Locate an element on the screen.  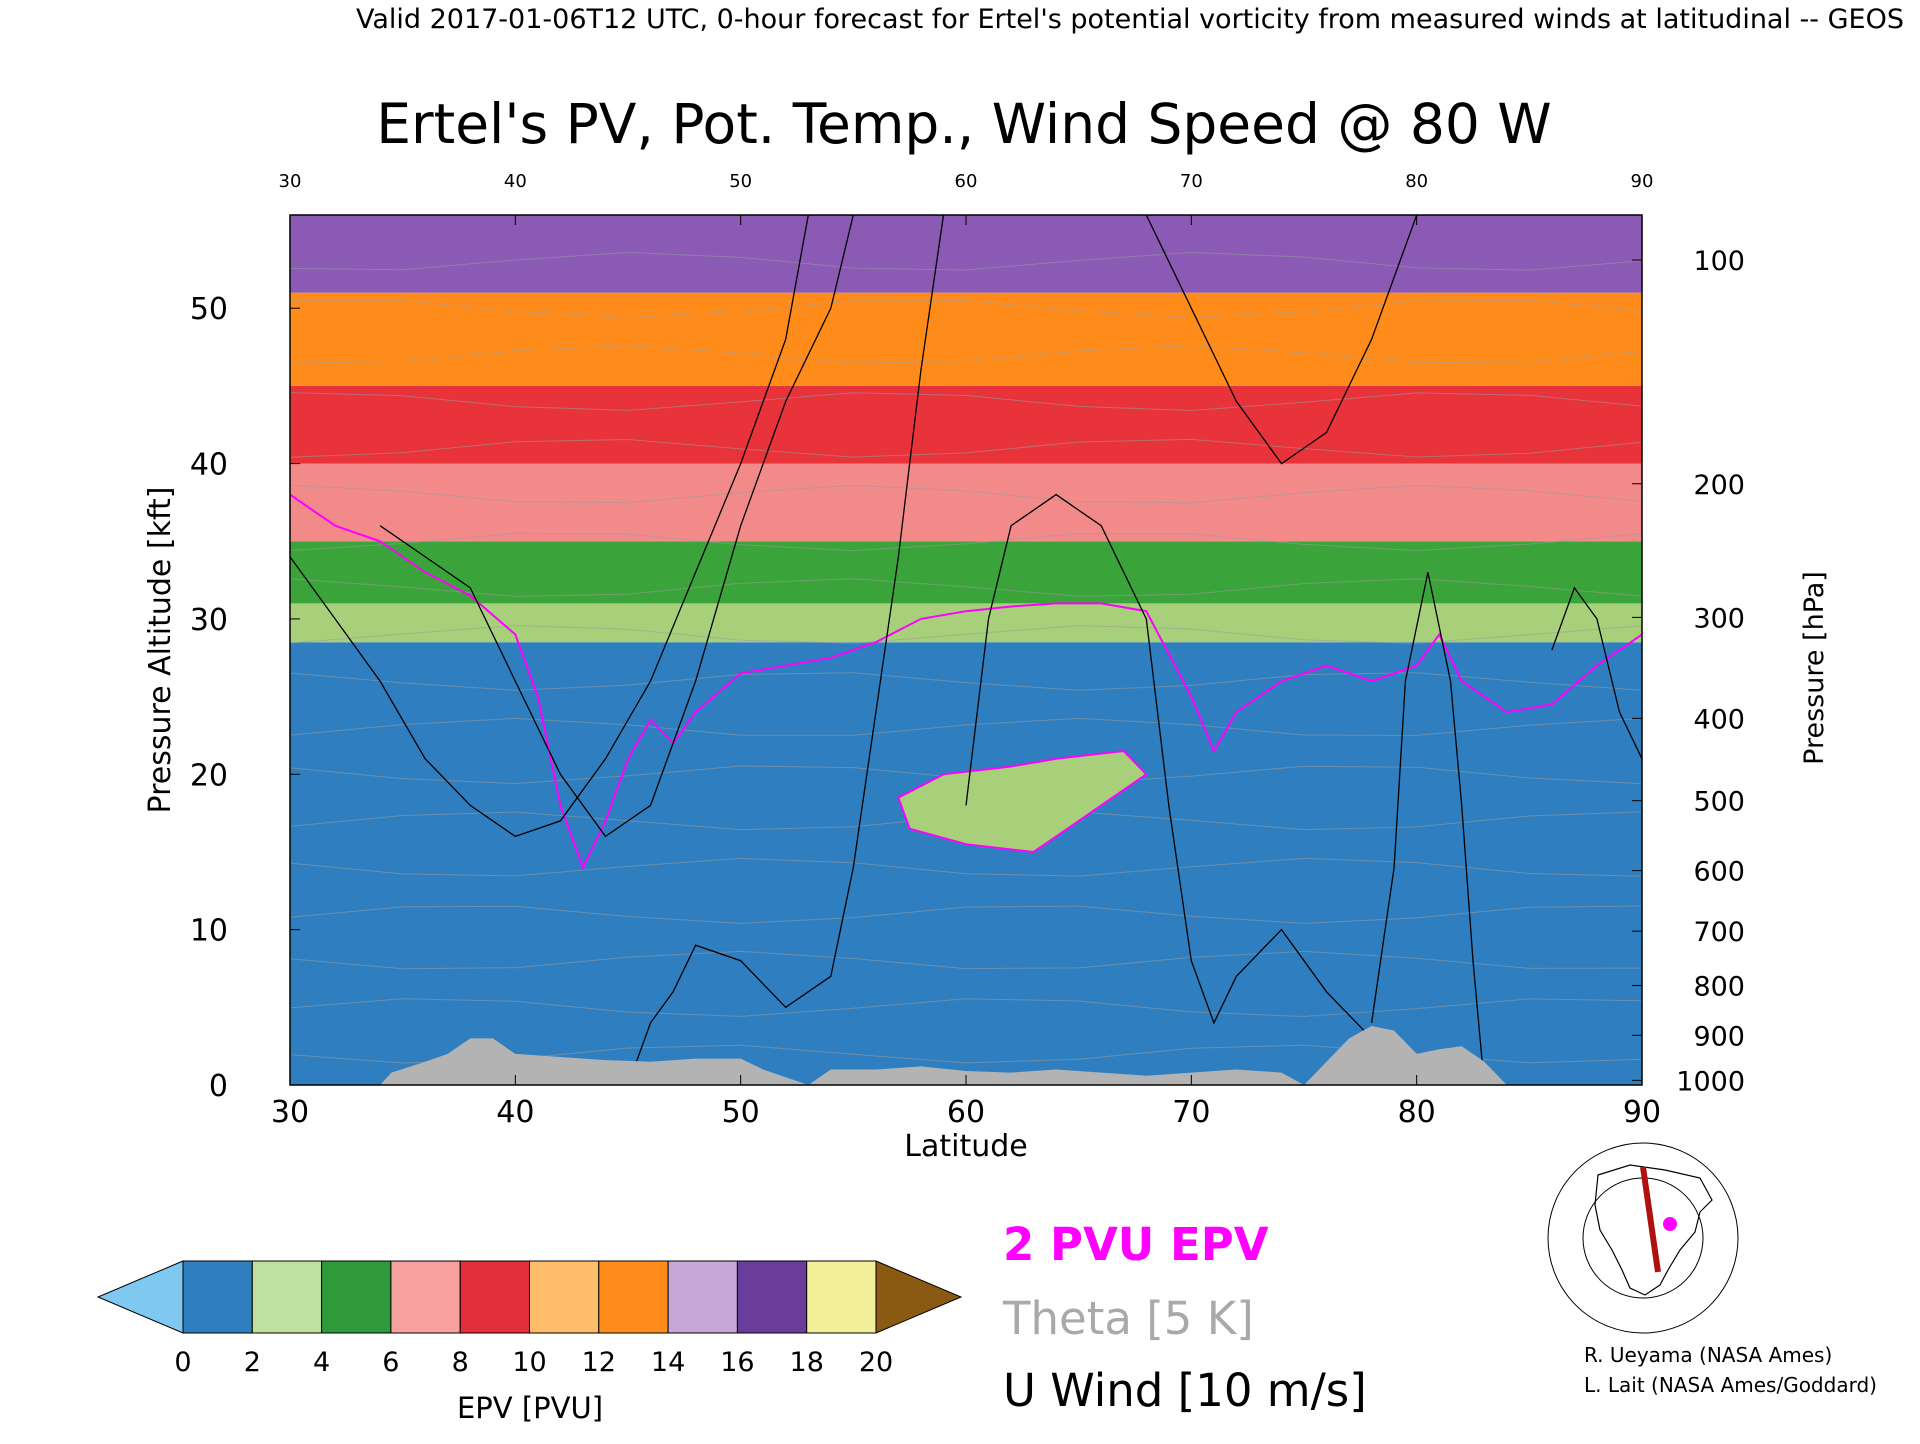
map-graticule-circle is located at coordinates (1643, 1238).